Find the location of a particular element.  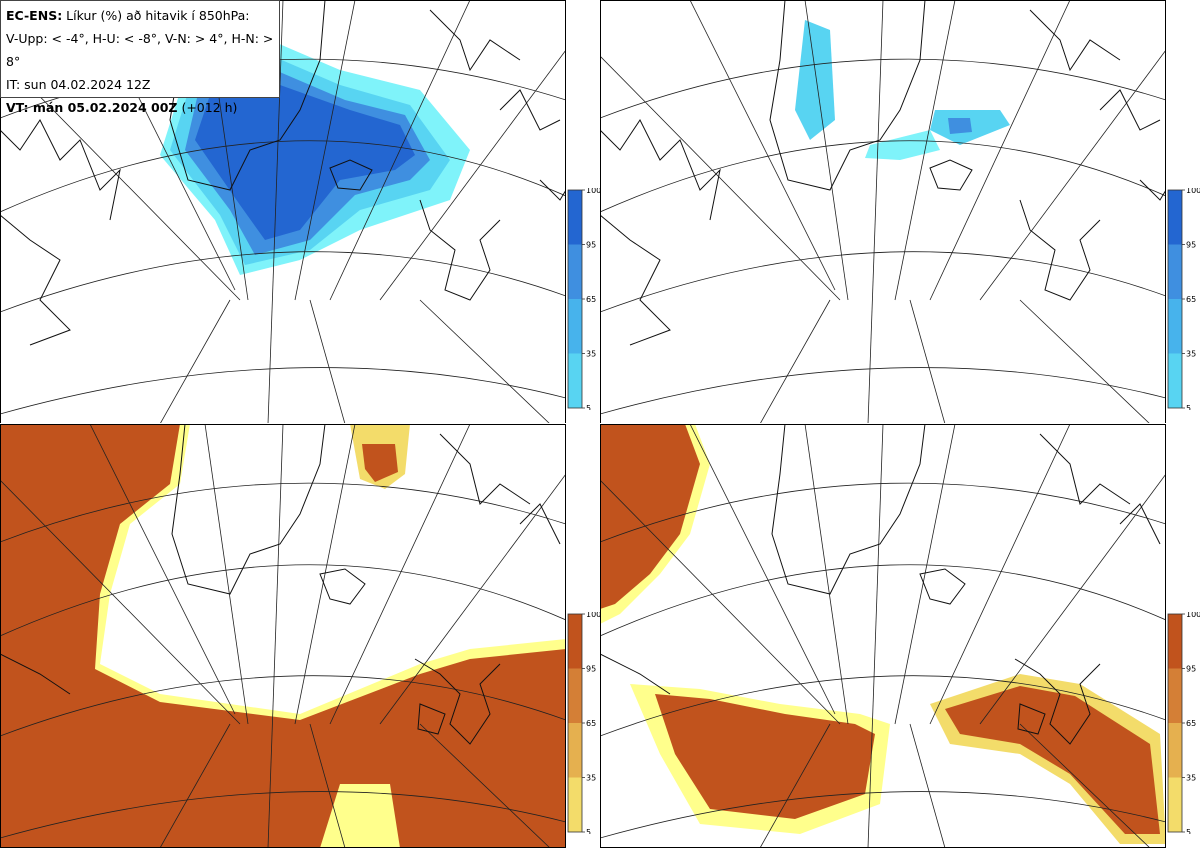

colorbar-bottom-right: 100 95 65 35 5 is located at coordinates (1183, 723).